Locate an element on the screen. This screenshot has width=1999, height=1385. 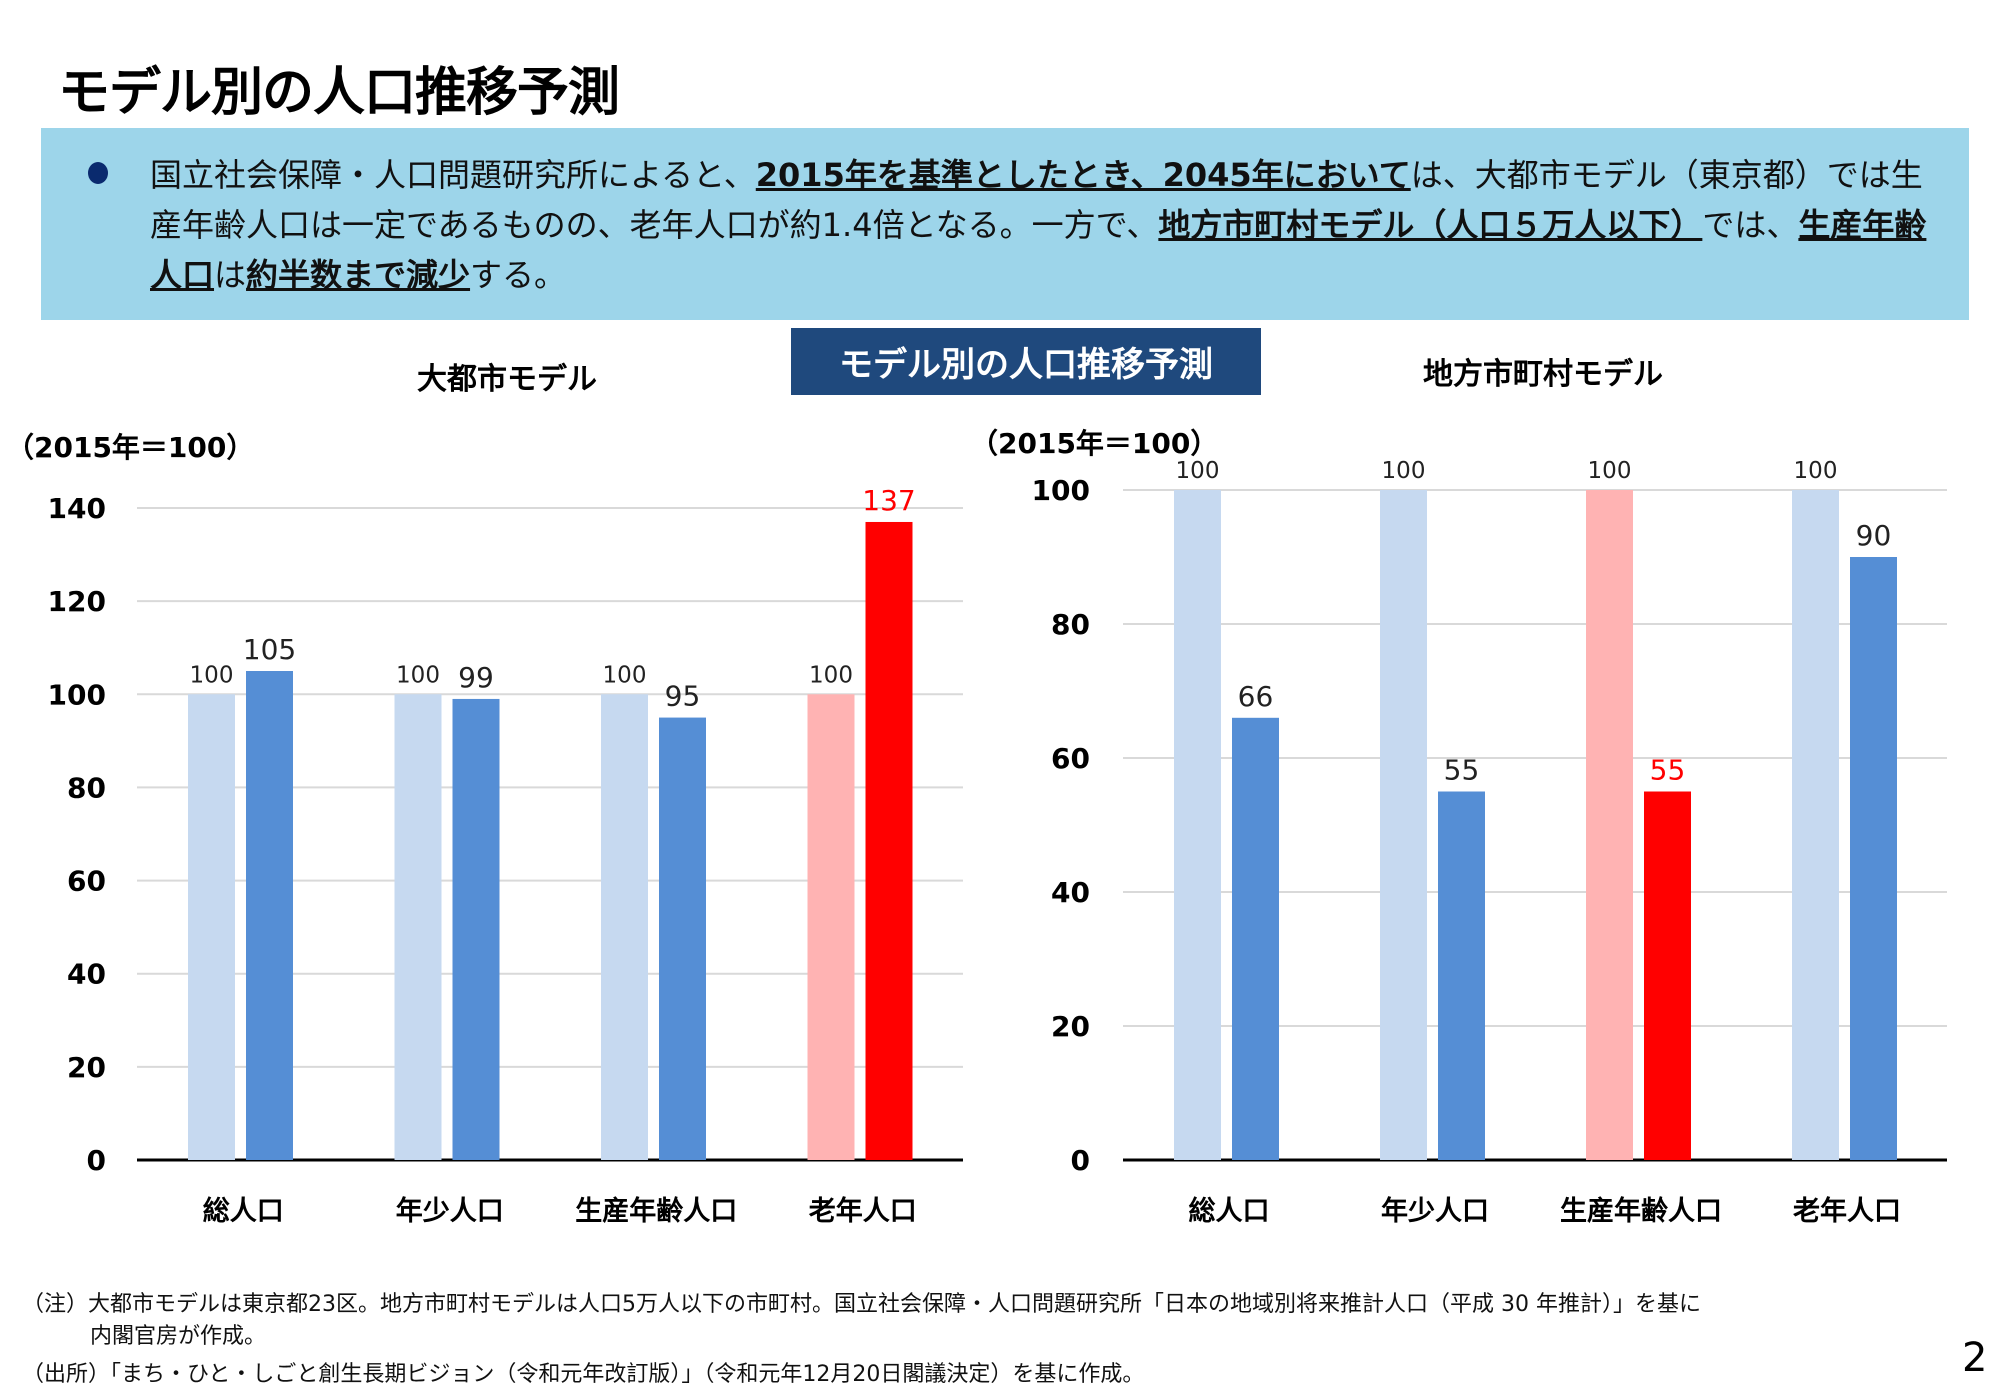
data-label: 105 is located at coordinates (269, 649).